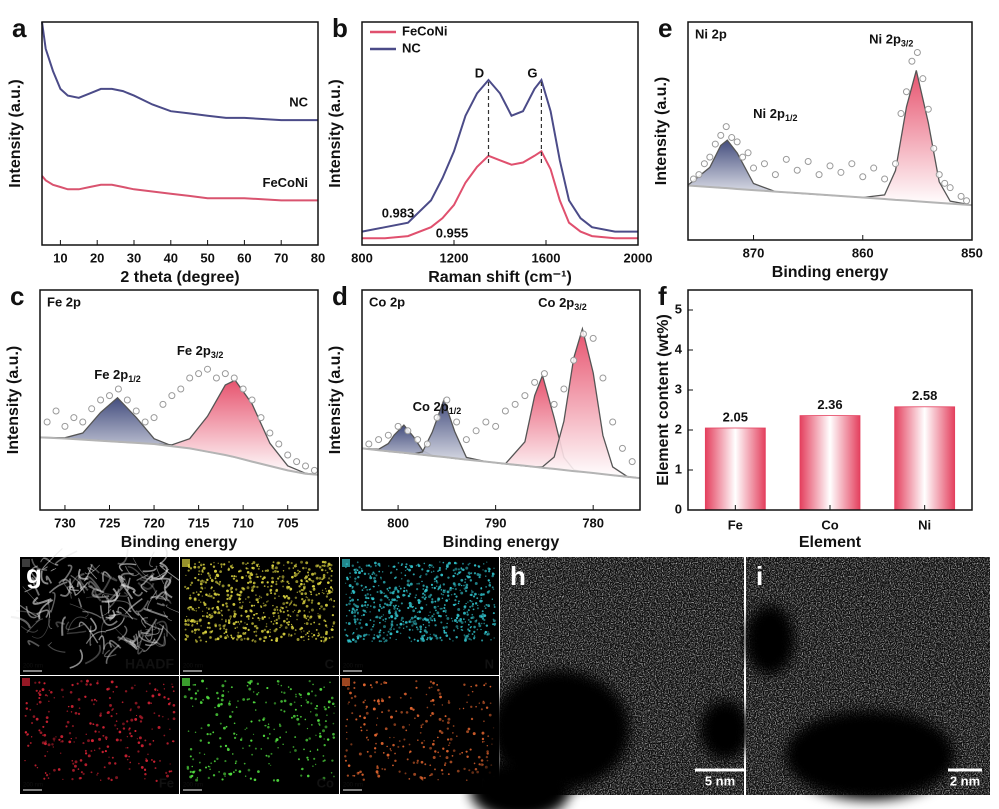  What do you see at coordinates (830, 542) in the screenshot?
I see `x-axis-label: Element` at bounding box center [830, 542].